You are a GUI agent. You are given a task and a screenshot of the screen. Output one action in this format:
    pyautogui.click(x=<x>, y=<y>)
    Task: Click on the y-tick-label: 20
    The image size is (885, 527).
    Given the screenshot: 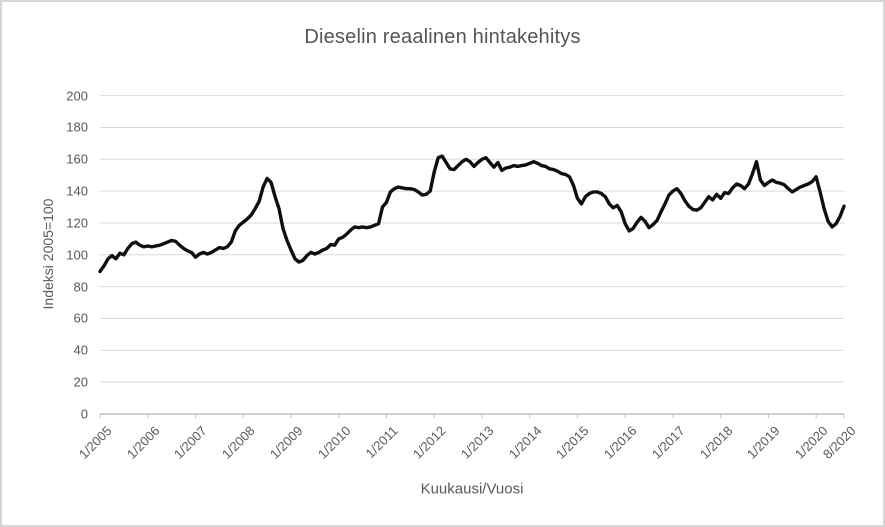 What is the action you would take?
    pyautogui.click(x=80, y=382)
    